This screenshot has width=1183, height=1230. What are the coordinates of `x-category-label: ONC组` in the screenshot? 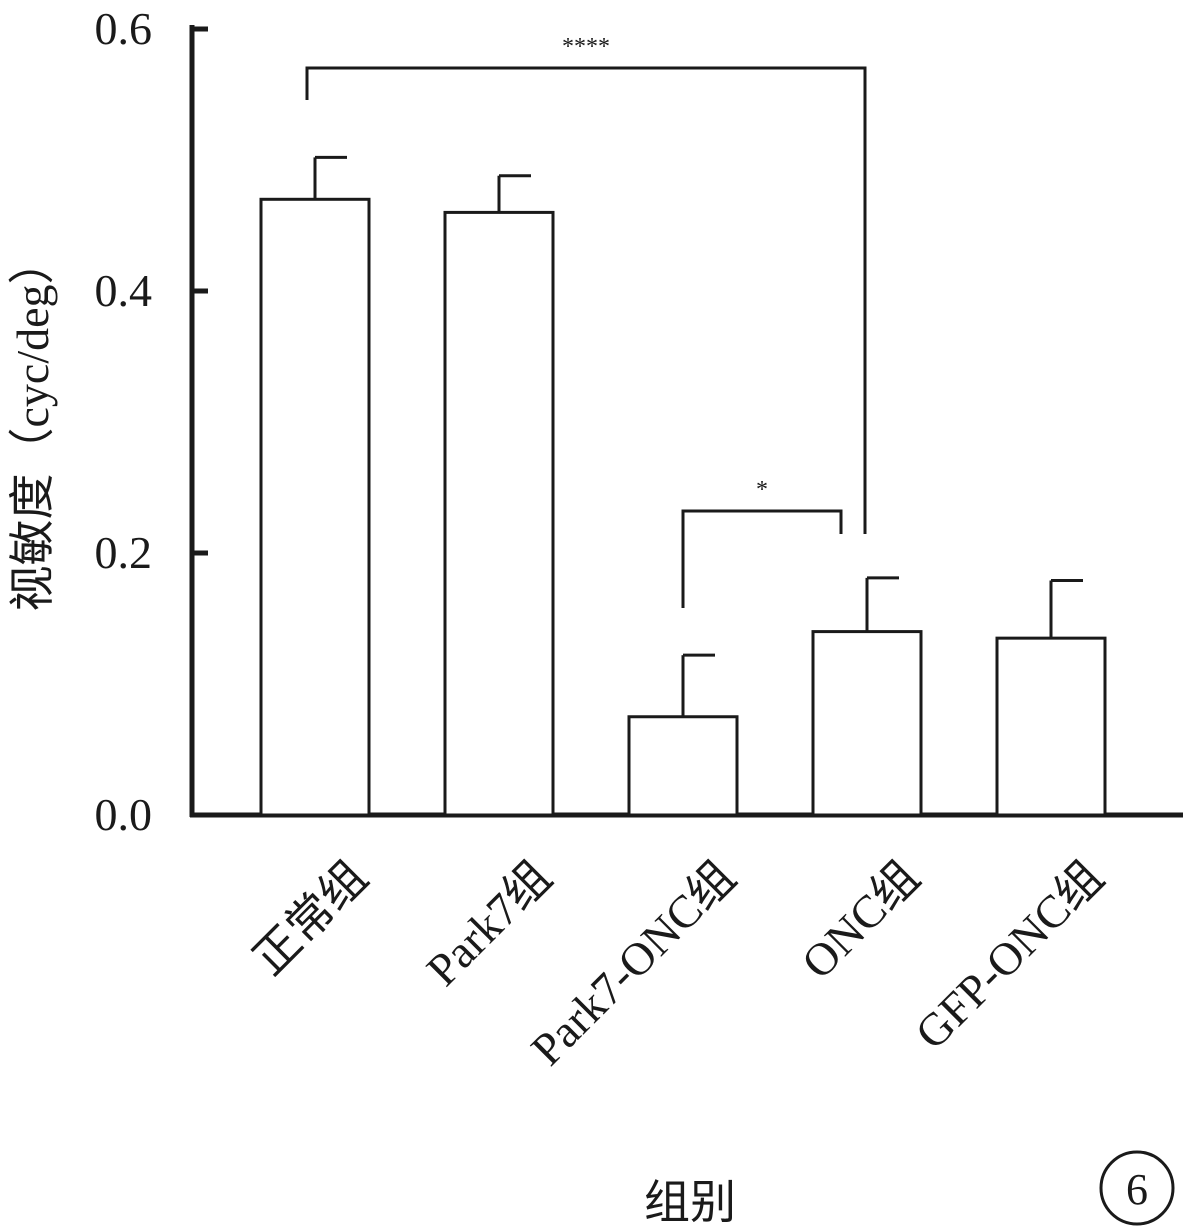 It's located at (860, 919).